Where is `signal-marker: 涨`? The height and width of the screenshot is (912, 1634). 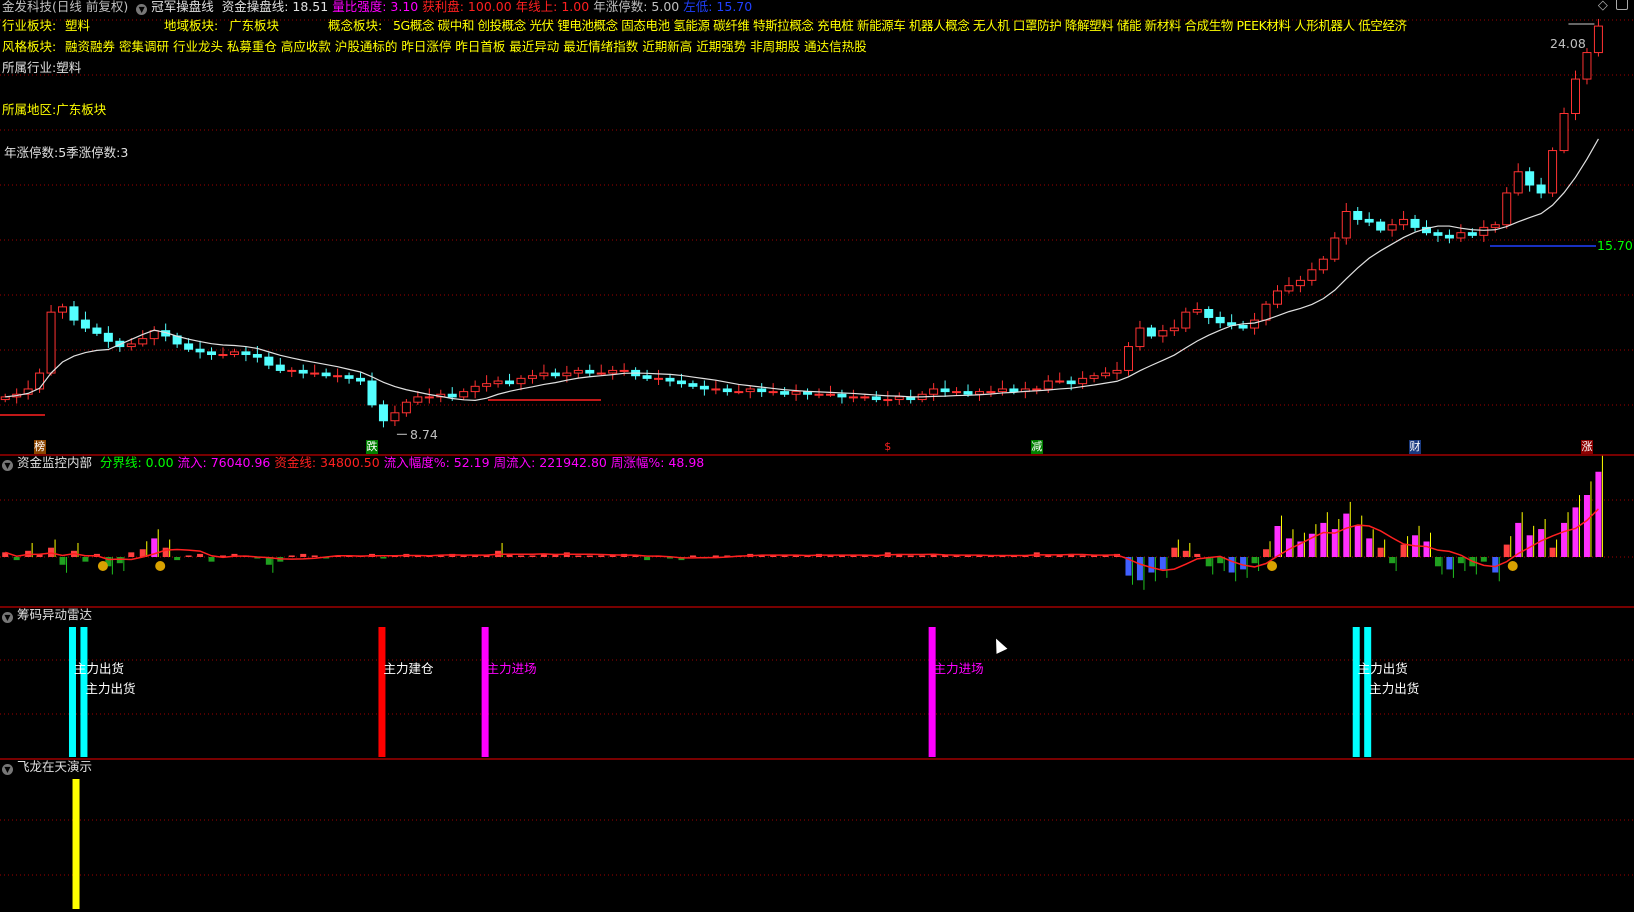 signal-marker: 涨 is located at coordinates (1586, 447).